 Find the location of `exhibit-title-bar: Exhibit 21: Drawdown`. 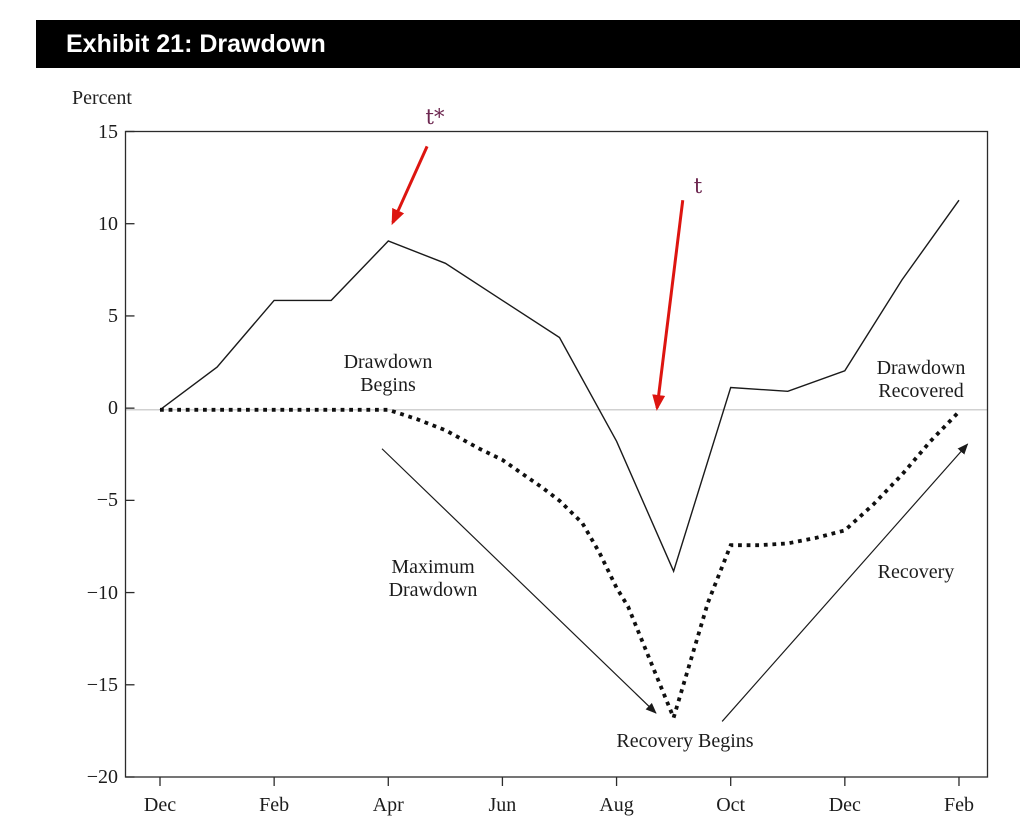

exhibit-title-bar: Exhibit 21: Drawdown is located at coordinates (528, 44).